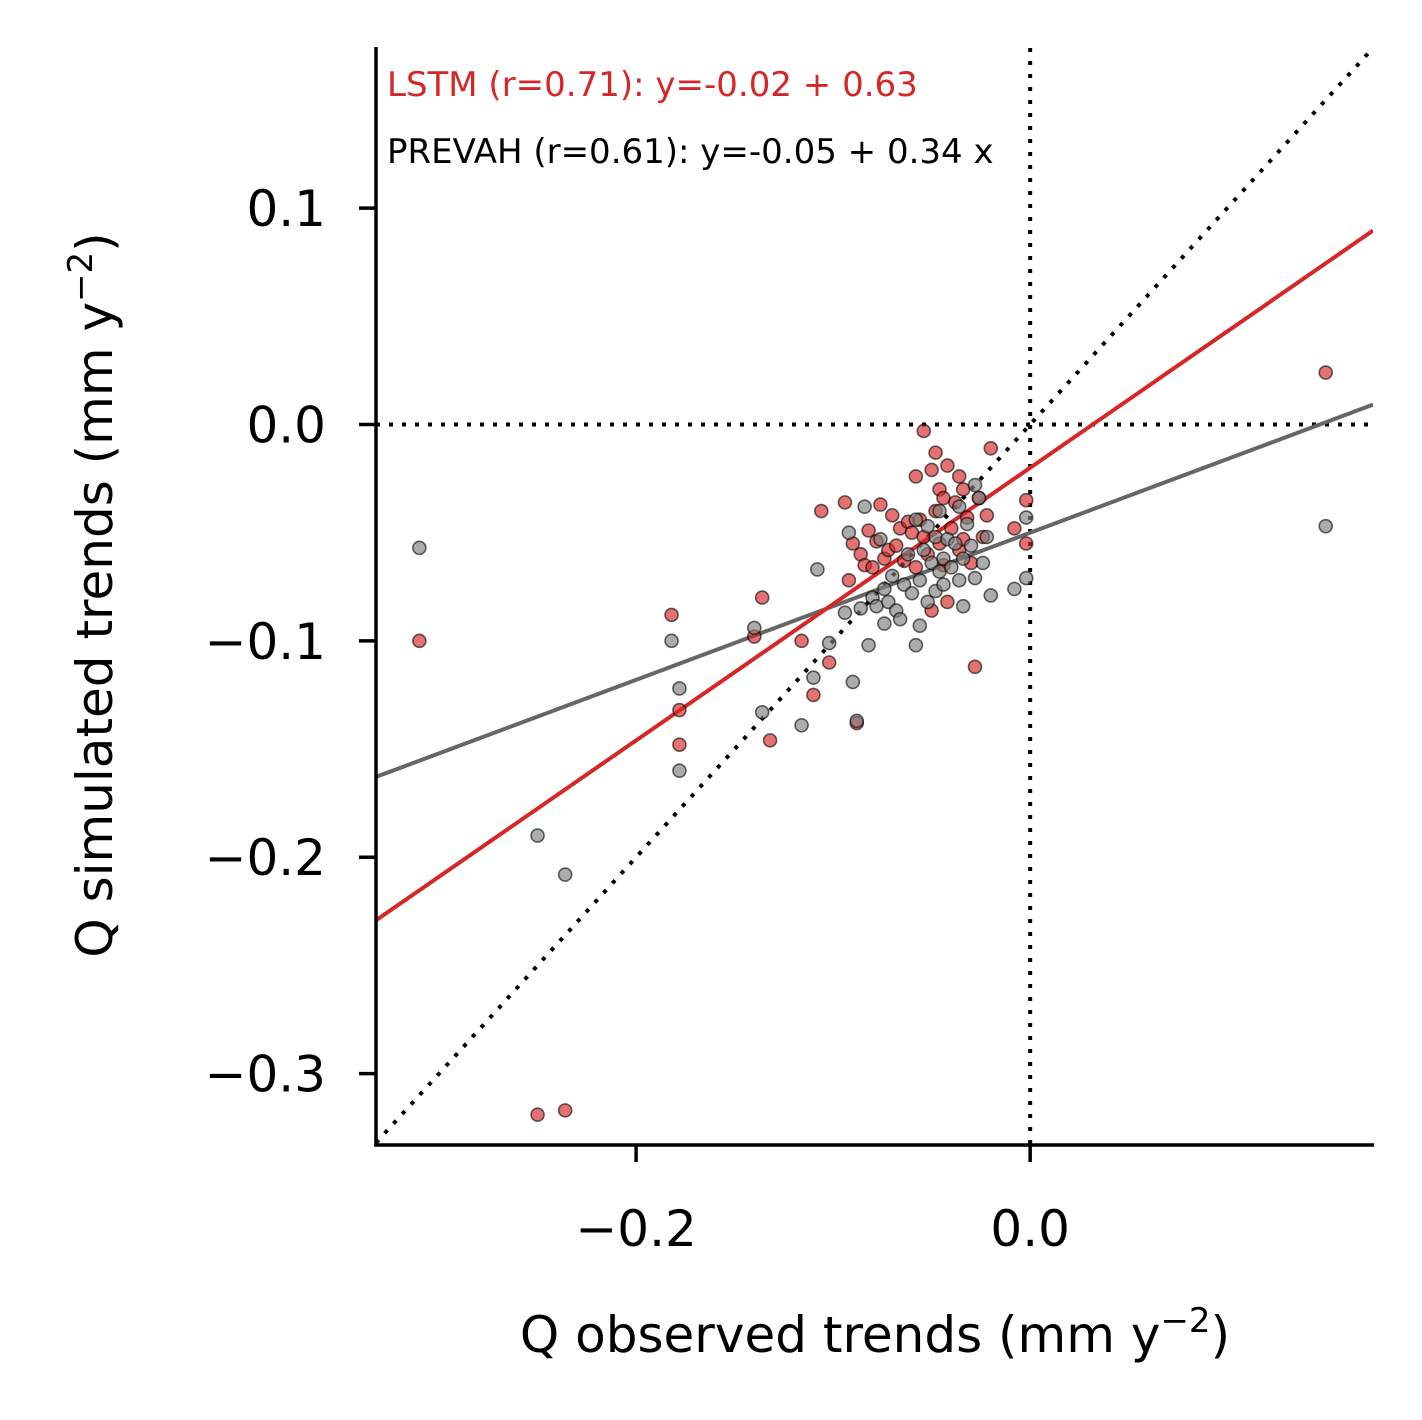 This screenshot has width=1422, height=1420. Describe the element at coordinates (1185, 1321) in the screenshot. I see `x-axis-title-sup: −2` at that location.